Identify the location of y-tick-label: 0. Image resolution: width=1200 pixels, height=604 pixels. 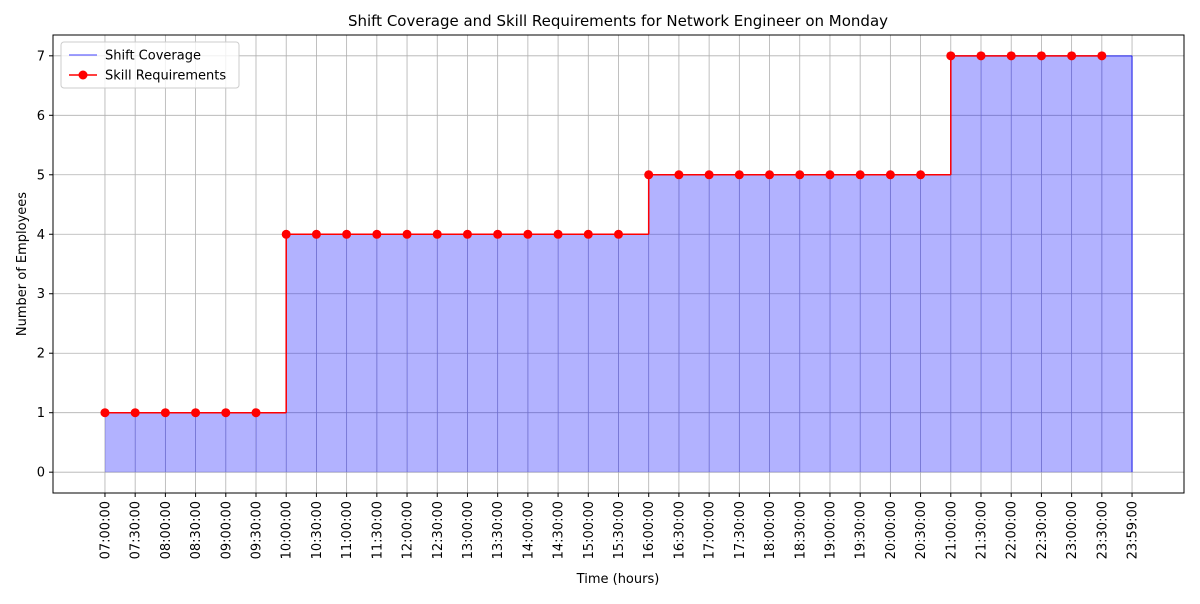
(41, 473).